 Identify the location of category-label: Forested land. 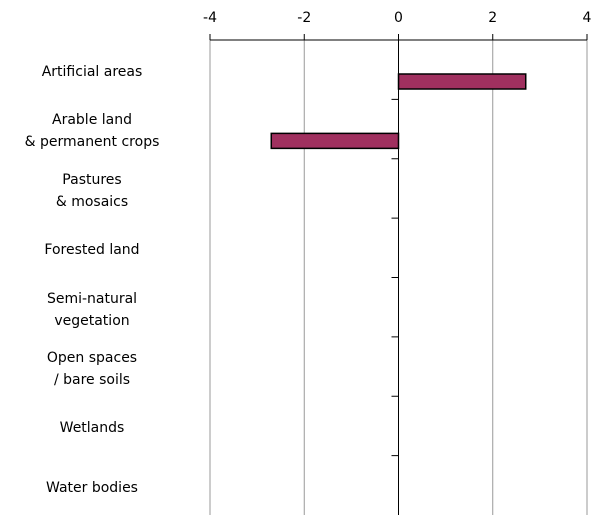
(92, 250).